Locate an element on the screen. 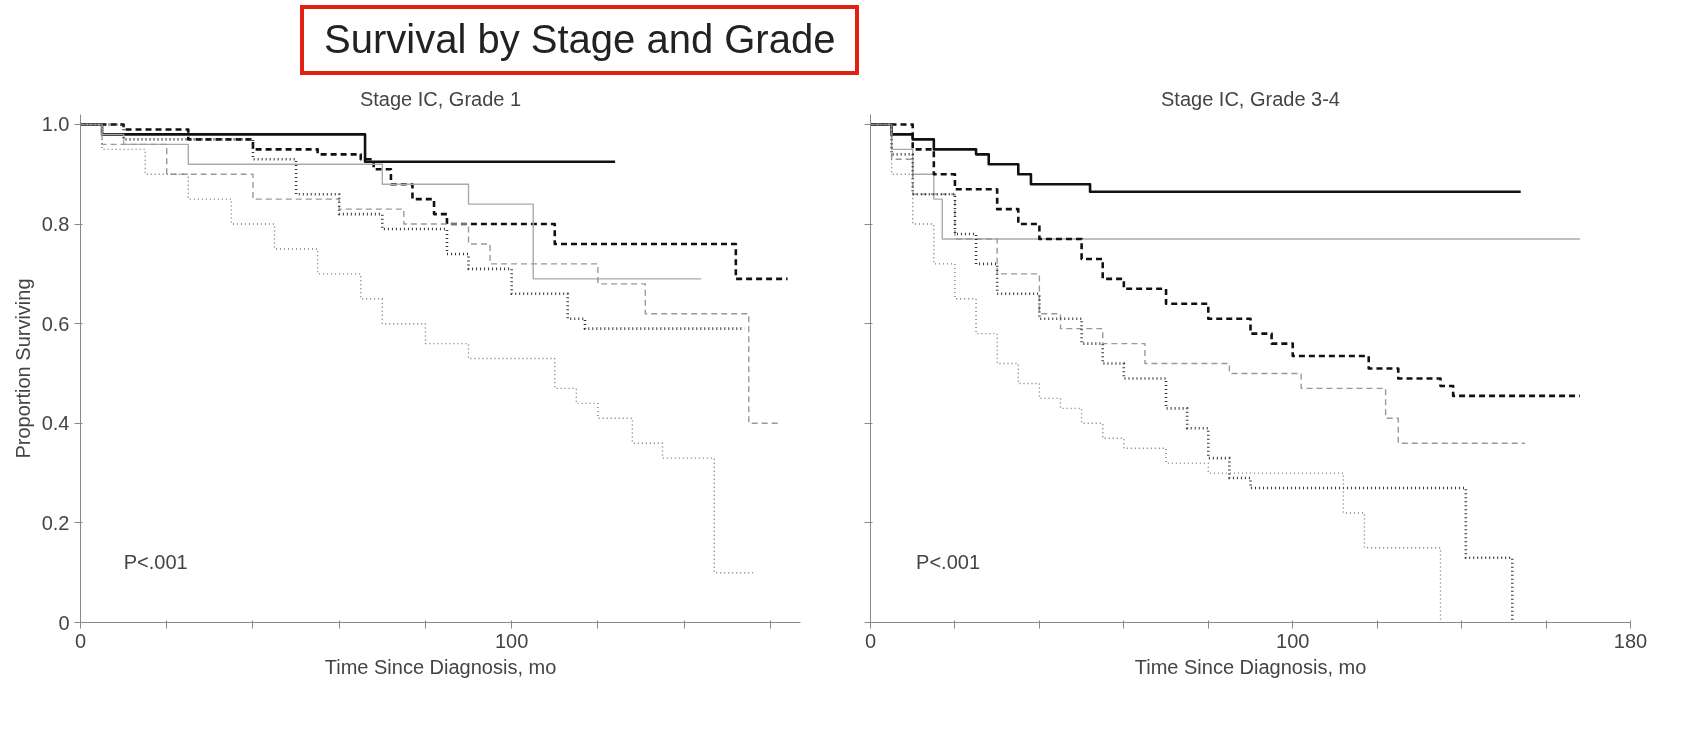  y-axis-title: Proportion Surviving is located at coordinates (22, 368).